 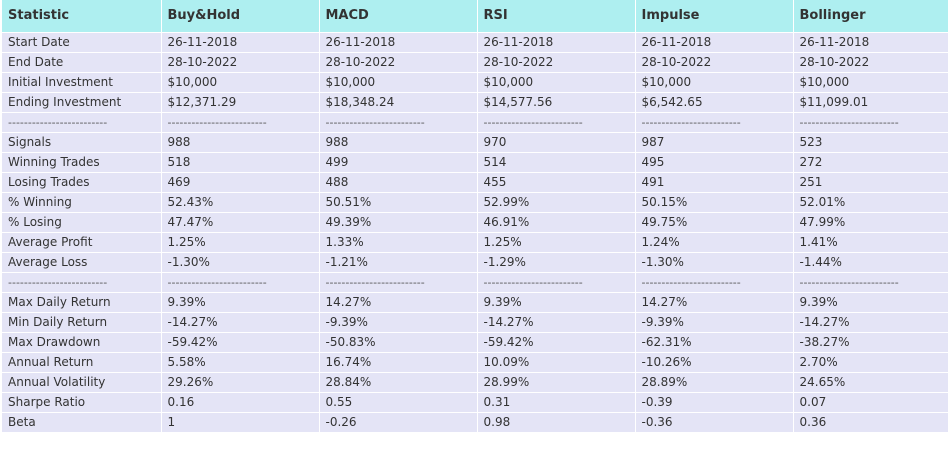 What do you see at coordinates (714, 241) in the screenshot?
I see `table-cell: 1.24%` at bounding box center [714, 241].